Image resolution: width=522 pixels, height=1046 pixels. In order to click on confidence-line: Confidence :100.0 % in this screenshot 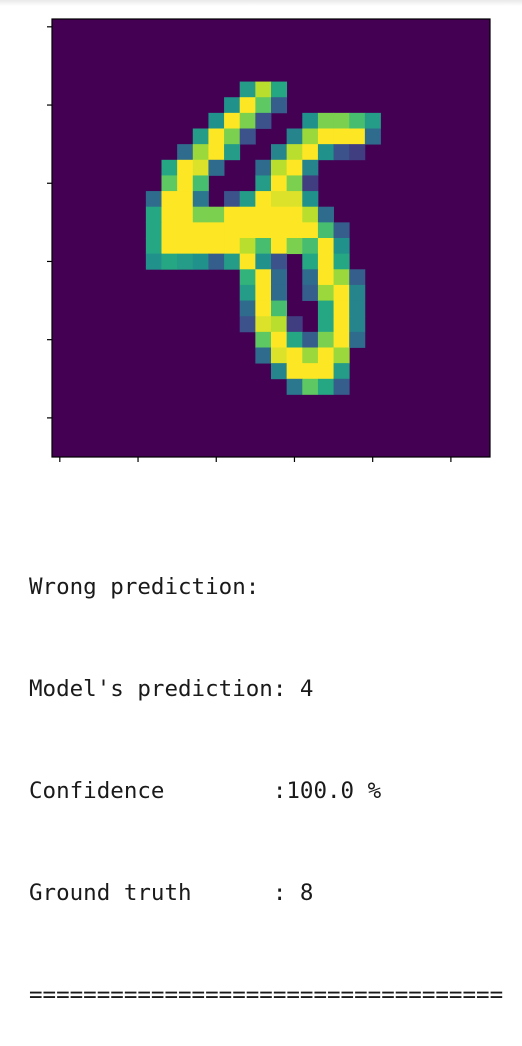, I will do `click(205, 791)`.